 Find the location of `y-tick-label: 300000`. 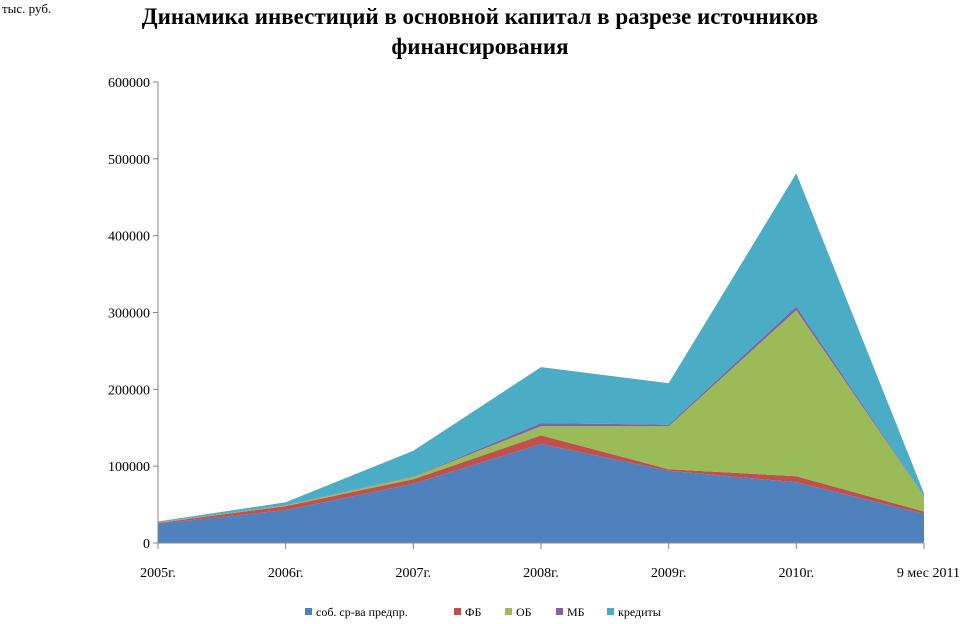

y-tick-label: 300000 is located at coordinates (129, 314).